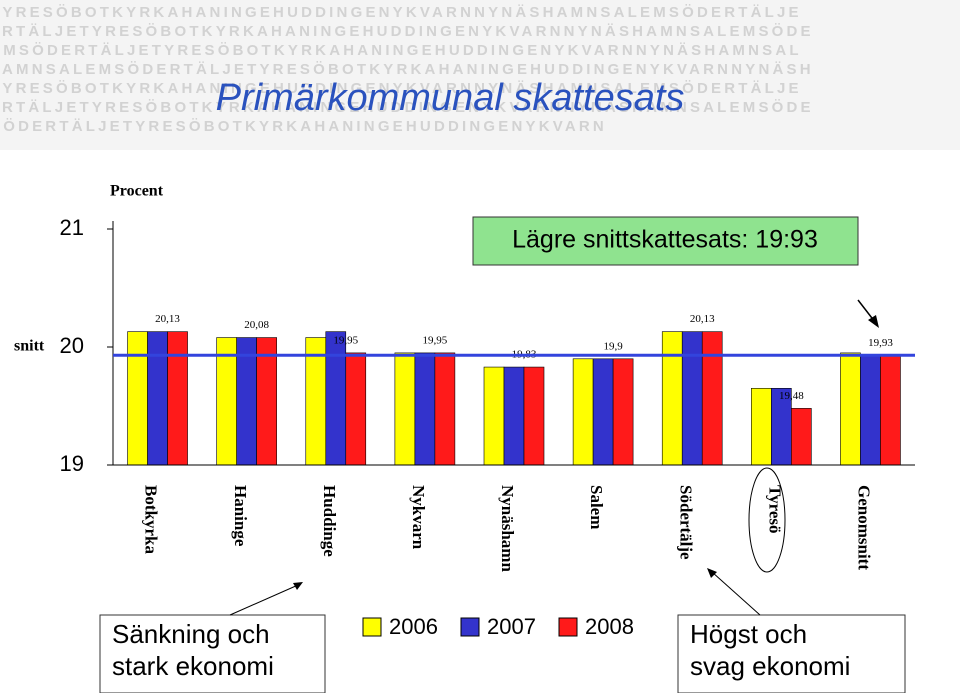 Image resolution: width=960 pixels, height=693 pixels. I want to click on data-label: 19,48, so click(791, 396).